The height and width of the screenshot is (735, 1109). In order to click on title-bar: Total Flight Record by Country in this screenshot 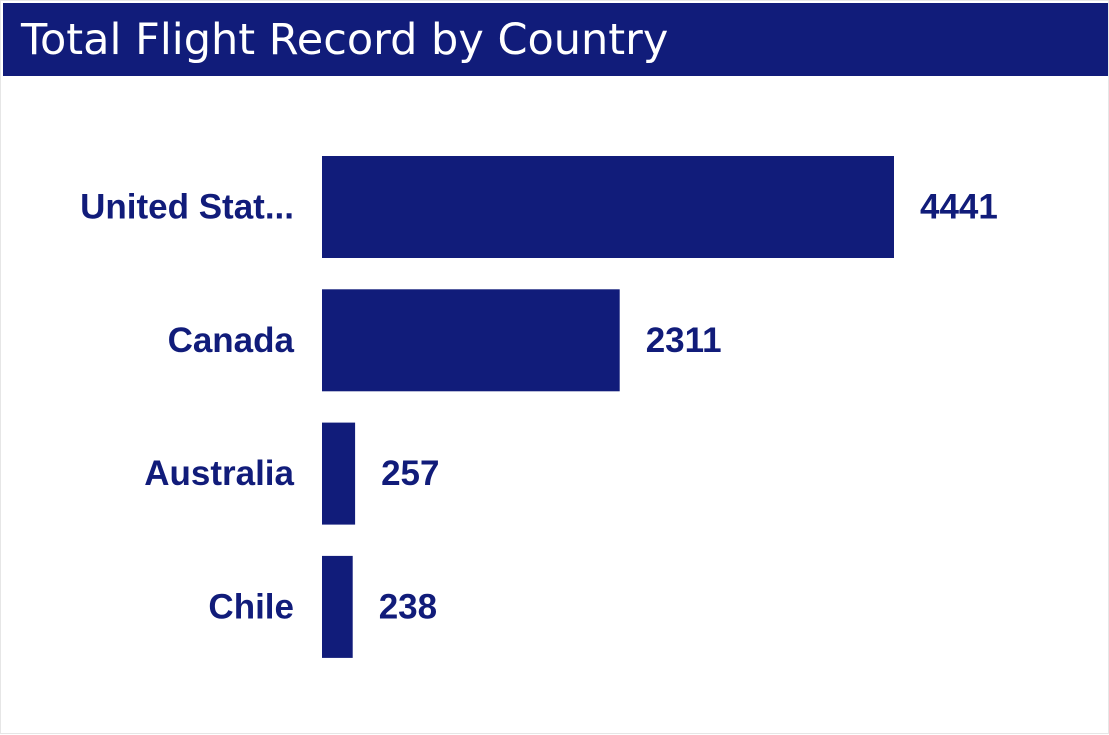, I will do `click(555, 39)`.